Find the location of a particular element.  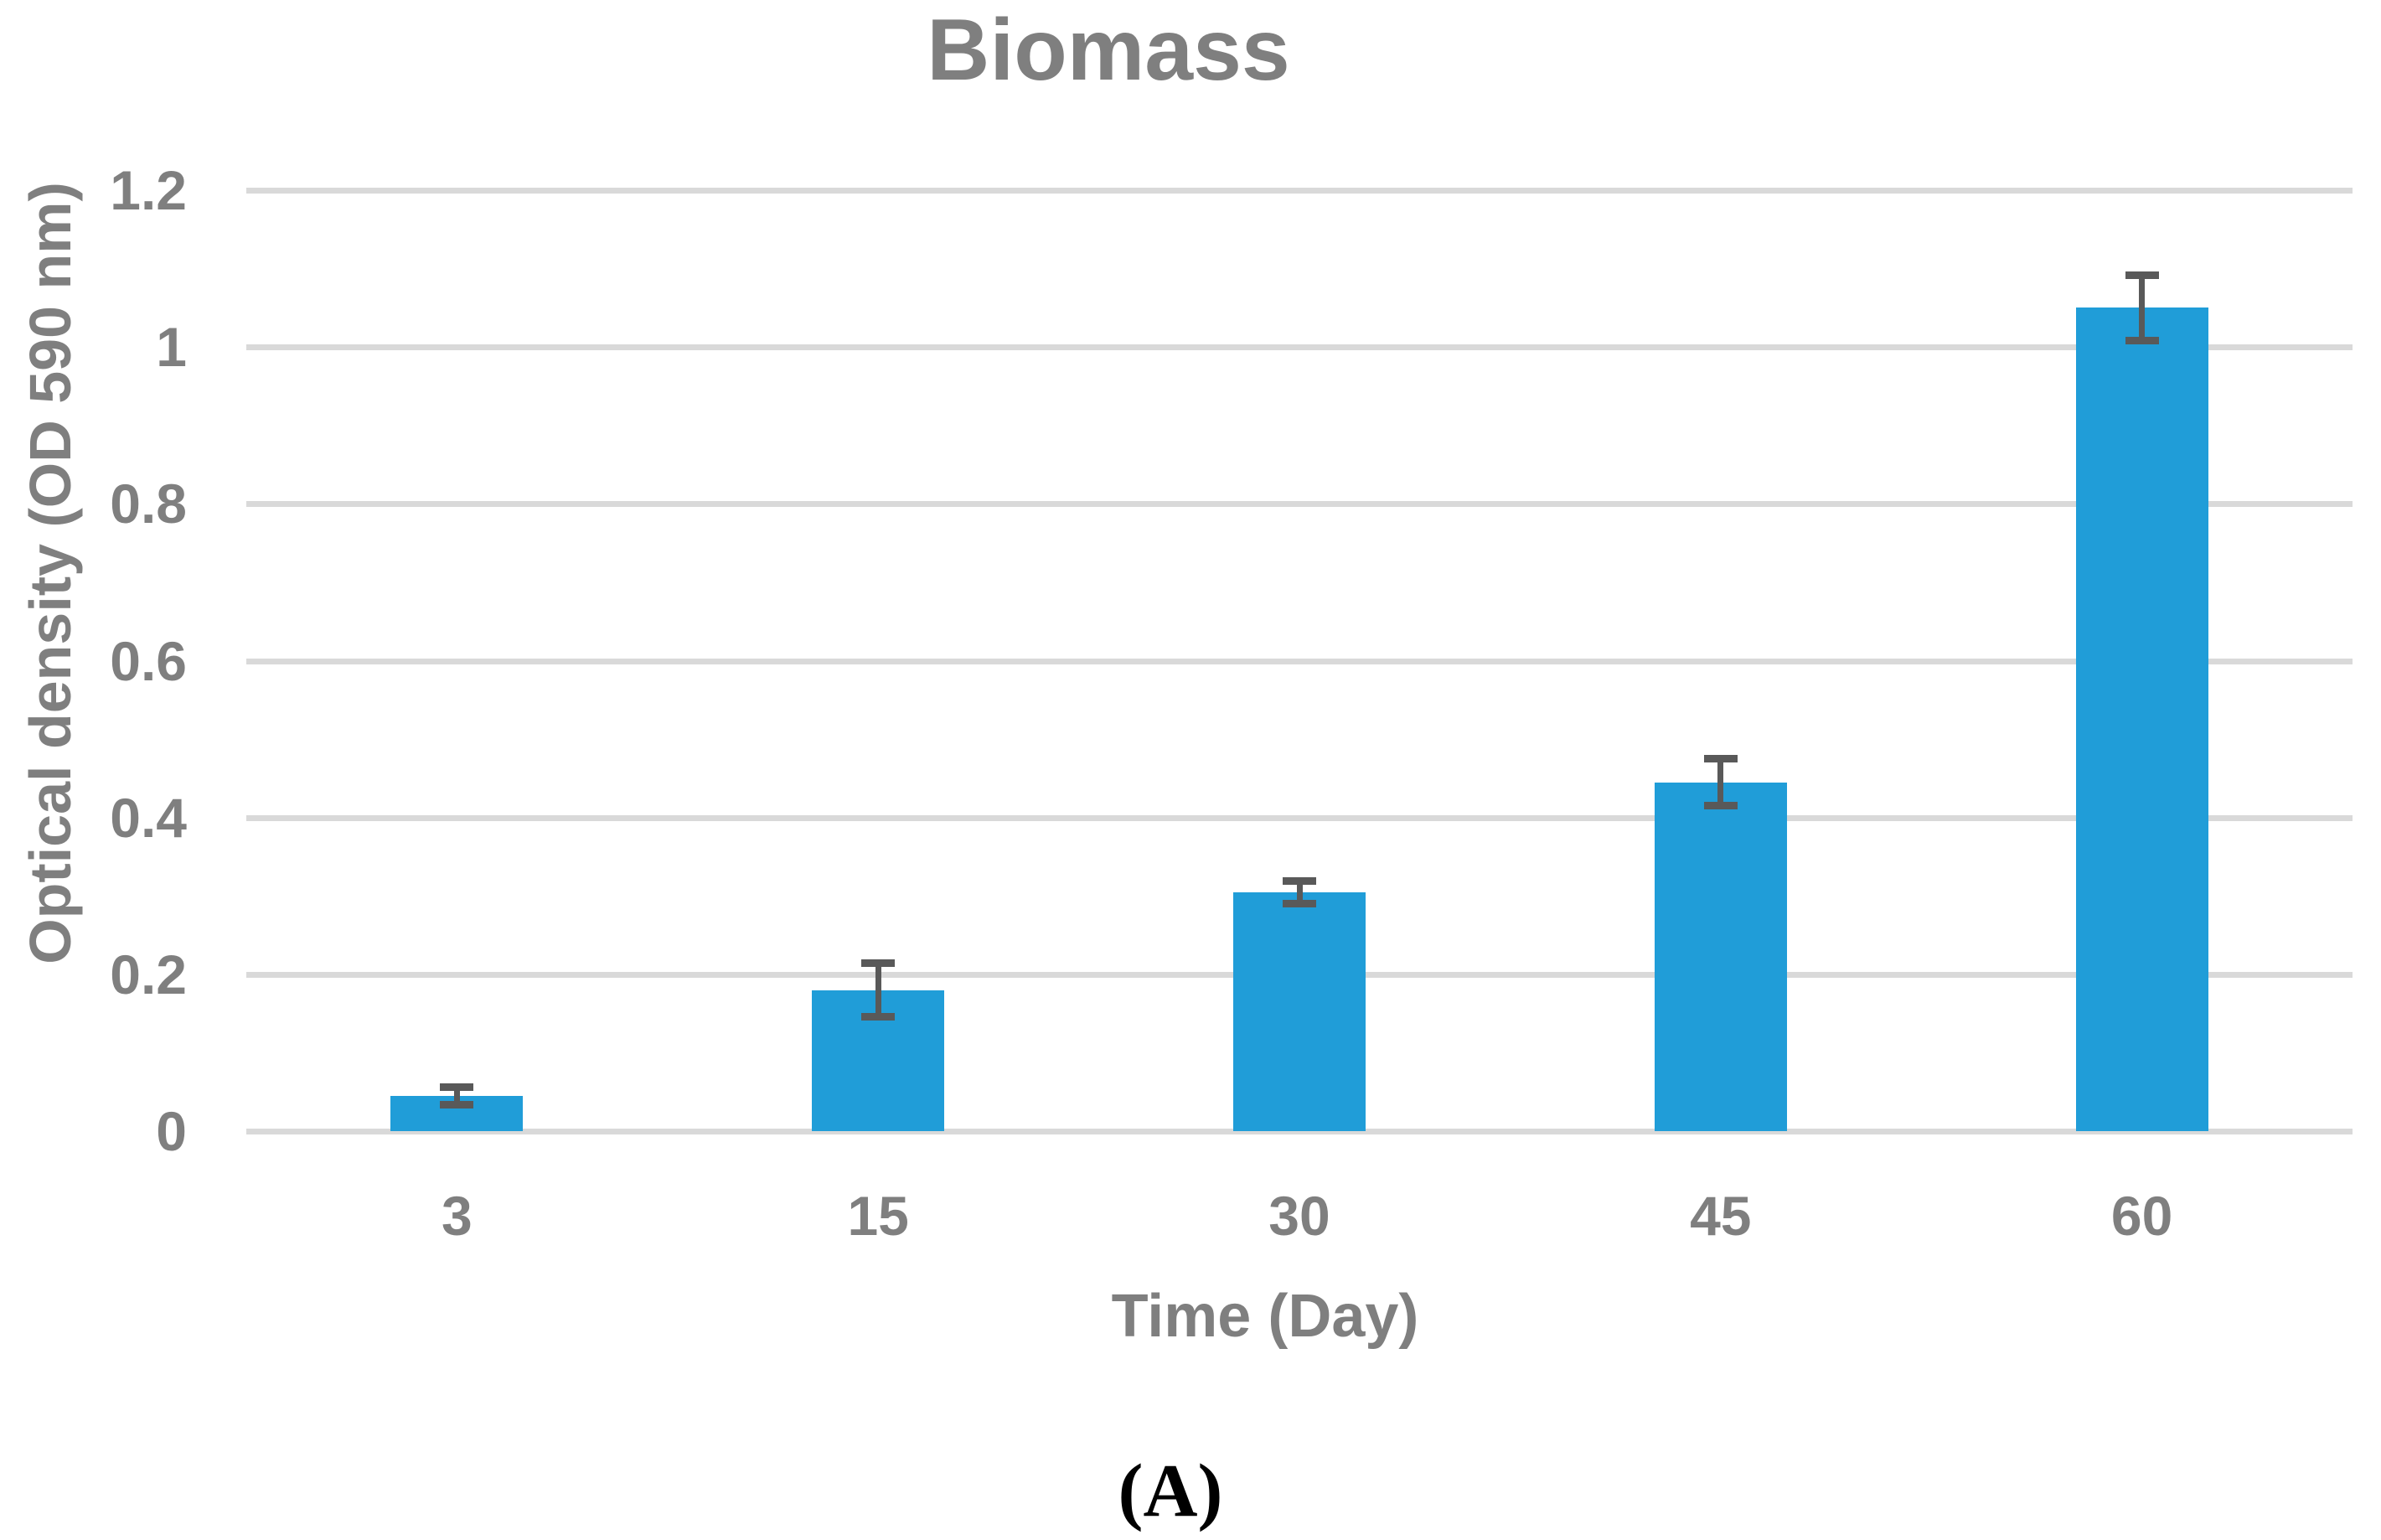

y-tick-label: 1.2 is located at coordinates (148, 190).